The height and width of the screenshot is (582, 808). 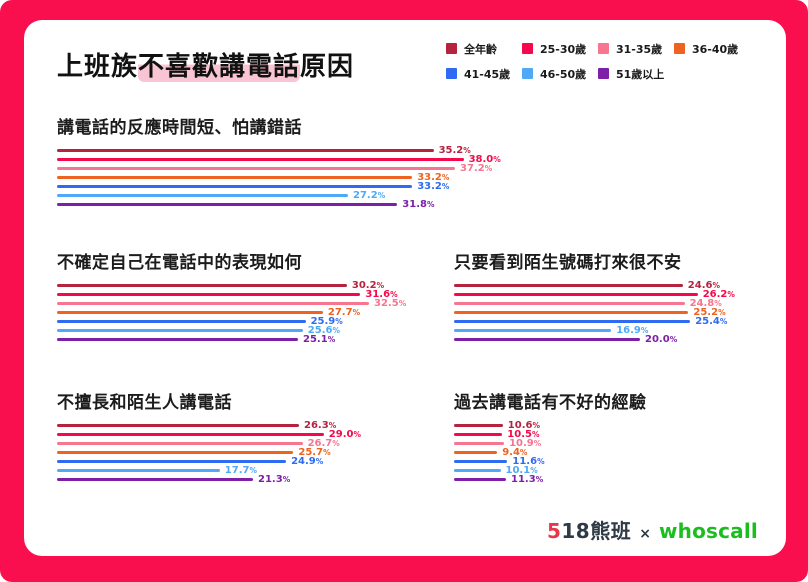 I want to click on bar-chart: 30.2% 31.6% 32.5% 27.7% 25.9% 25.6% 25.1%, so click(x=232, y=313).